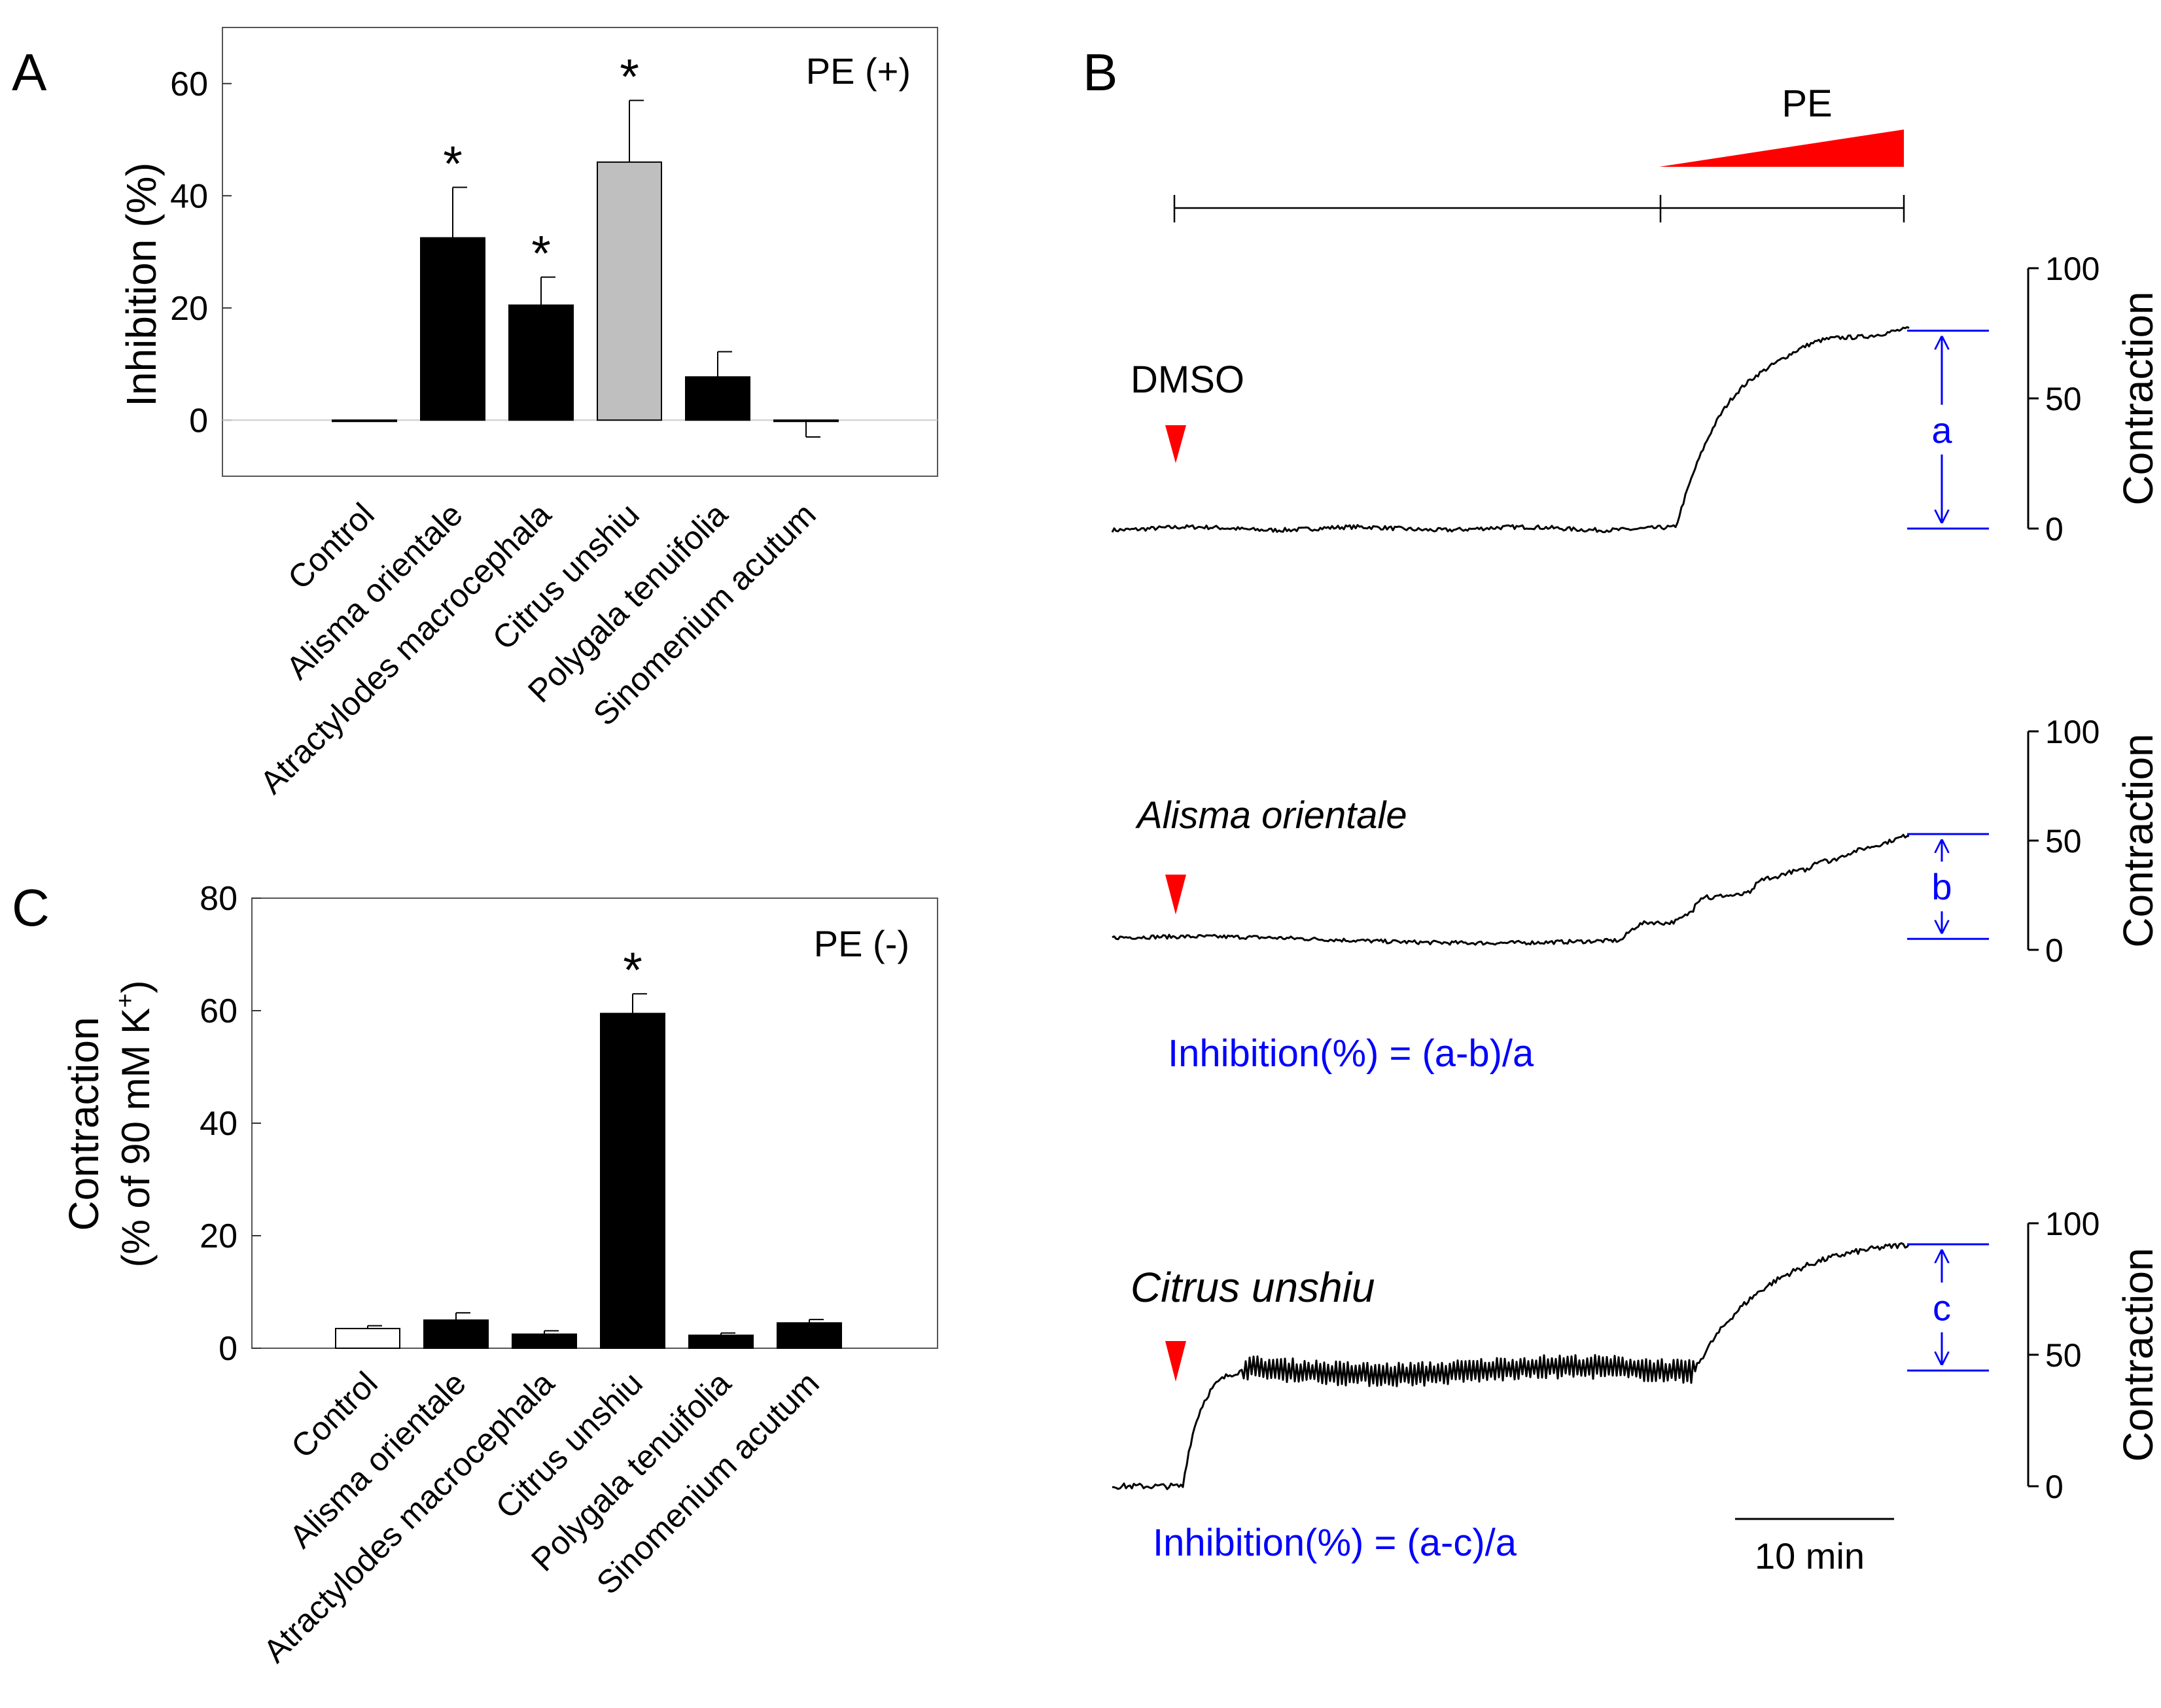  Describe the element at coordinates (1942, 1308) in the screenshot. I see `marker-letter-citrus-unshiu: c` at that location.